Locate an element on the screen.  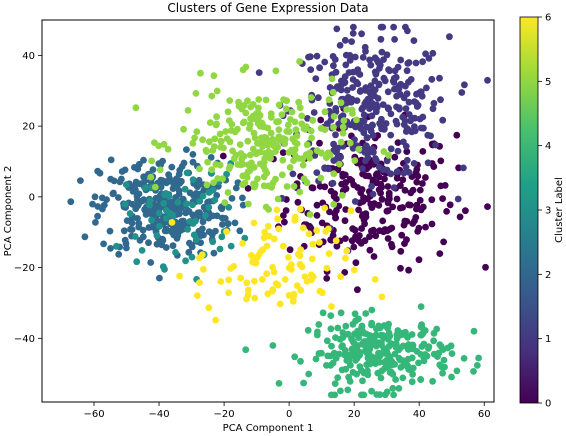
x-tick-label: −20 is located at coordinates (224, 414).